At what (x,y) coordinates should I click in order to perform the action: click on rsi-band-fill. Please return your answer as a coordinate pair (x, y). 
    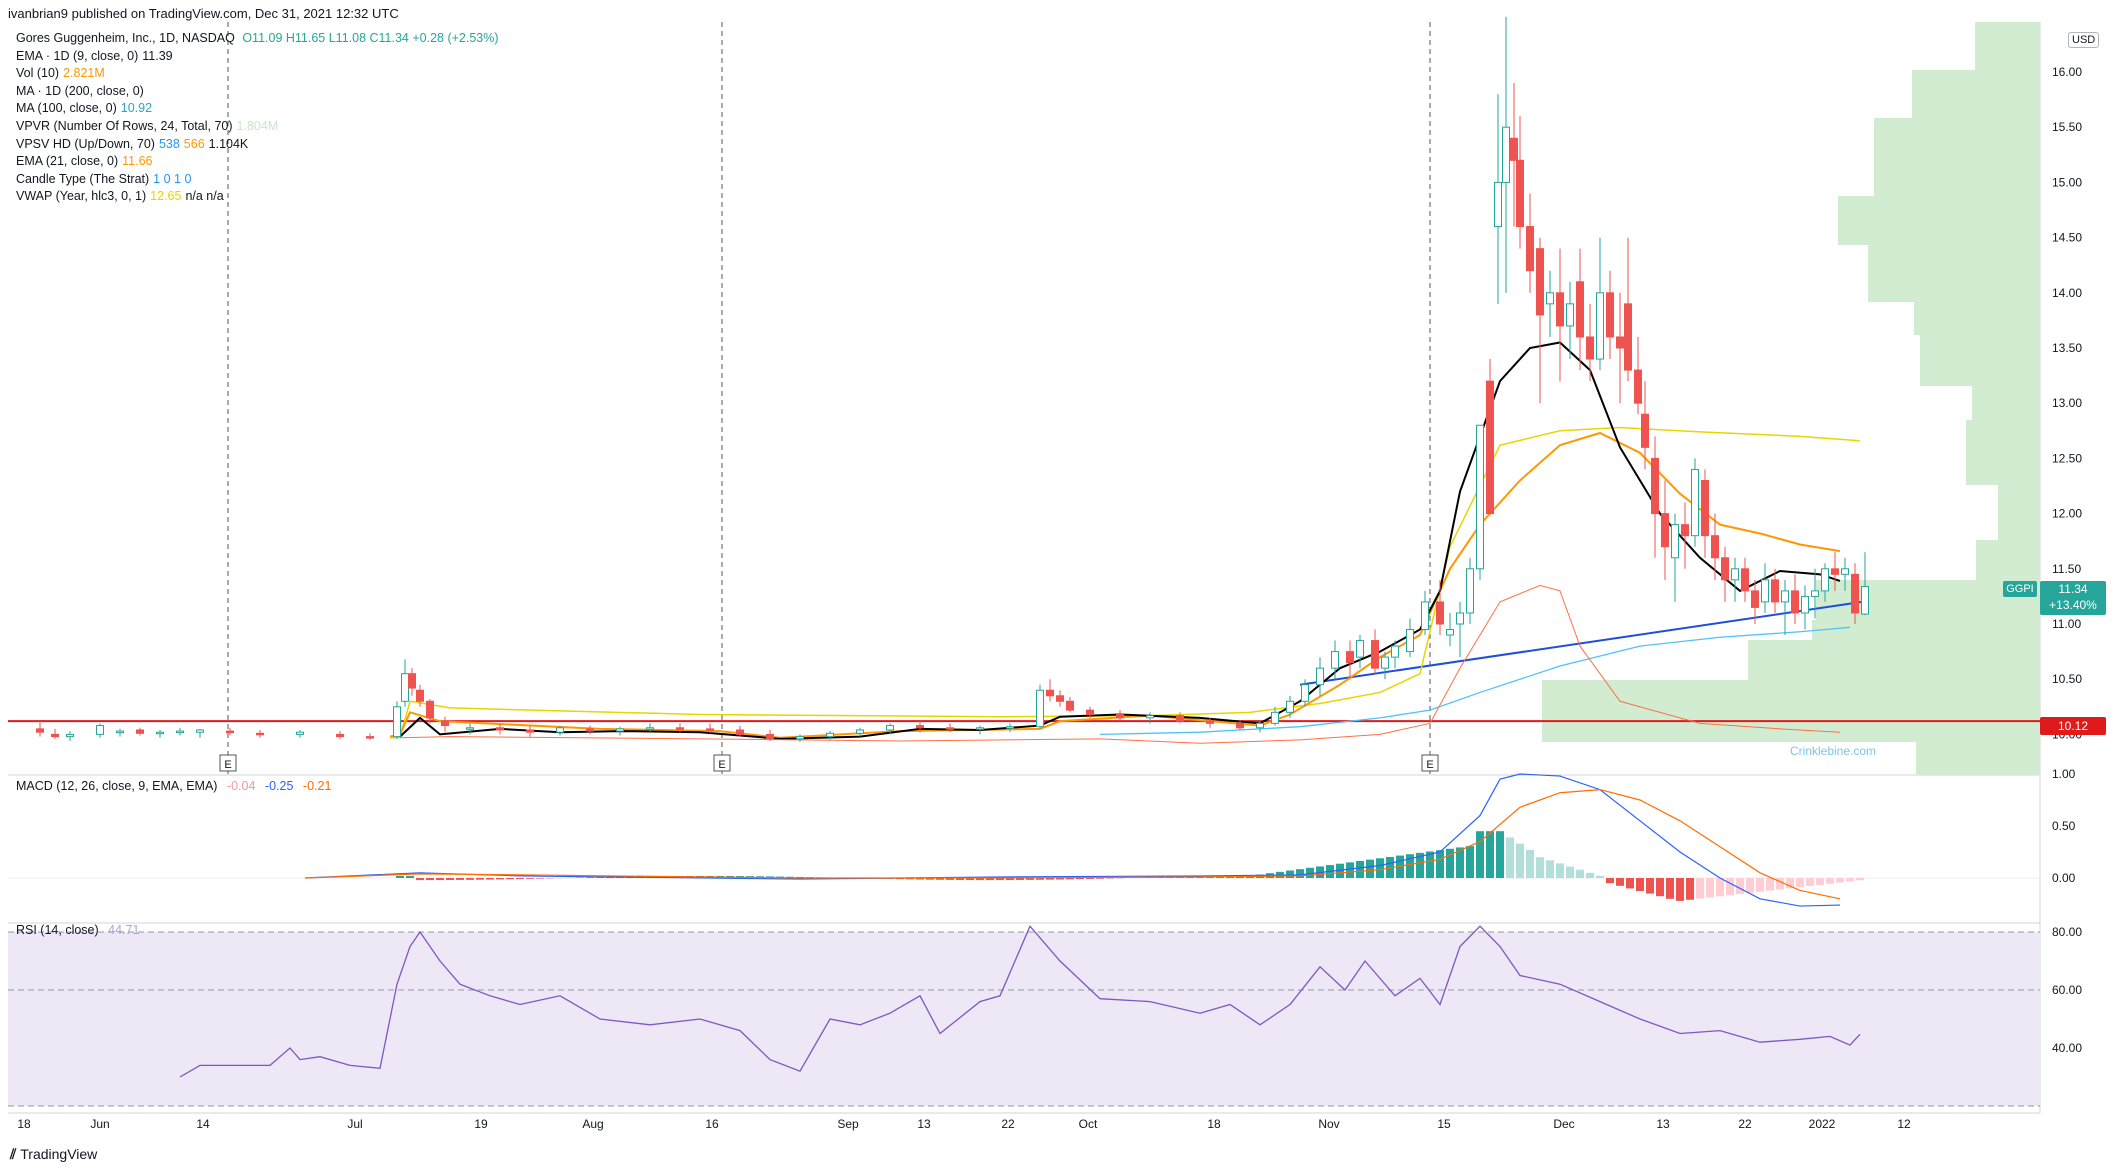
    Looking at the image, I should click on (1024, 1019).